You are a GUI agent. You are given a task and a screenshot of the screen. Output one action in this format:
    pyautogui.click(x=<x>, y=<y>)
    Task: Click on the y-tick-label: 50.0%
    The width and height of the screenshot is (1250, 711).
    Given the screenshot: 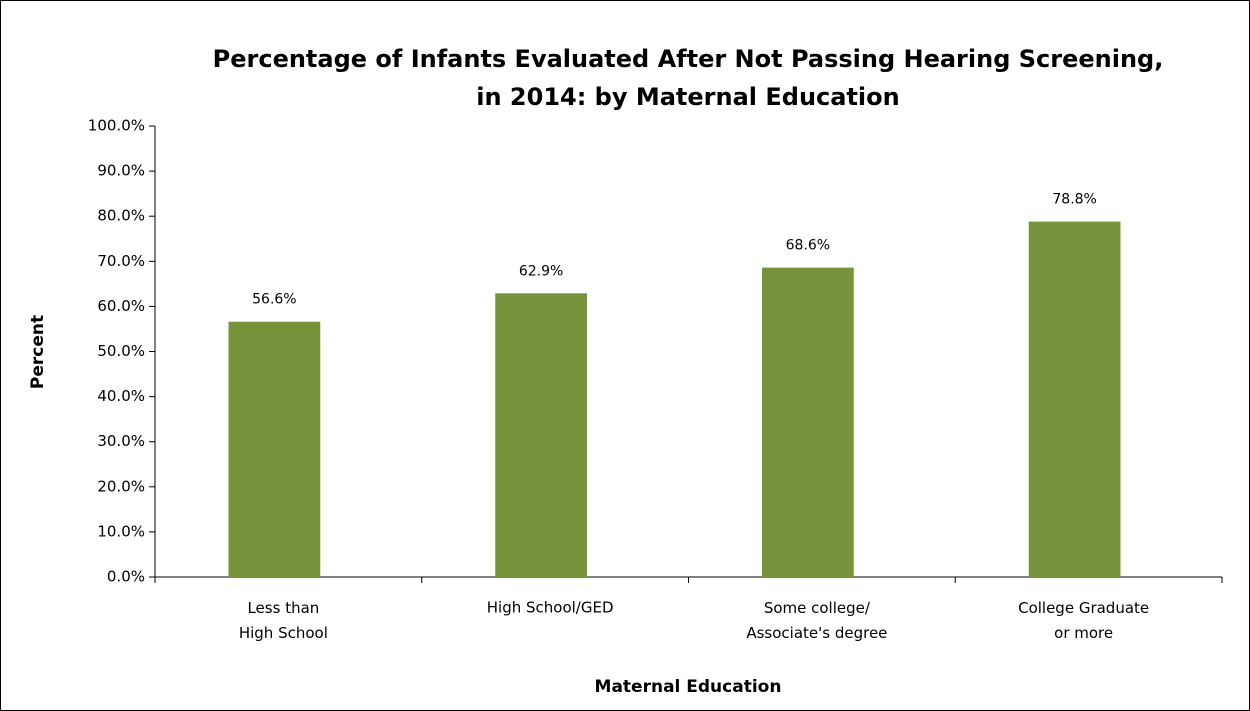 What is the action you would take?
    pyautogui.click(x=121, y=351)
    